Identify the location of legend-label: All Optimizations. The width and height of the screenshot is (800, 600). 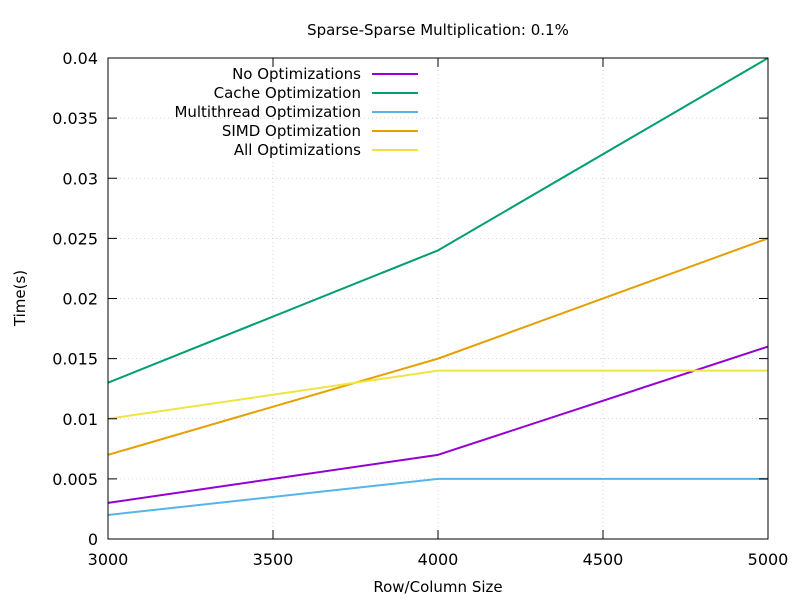
(297, 150).